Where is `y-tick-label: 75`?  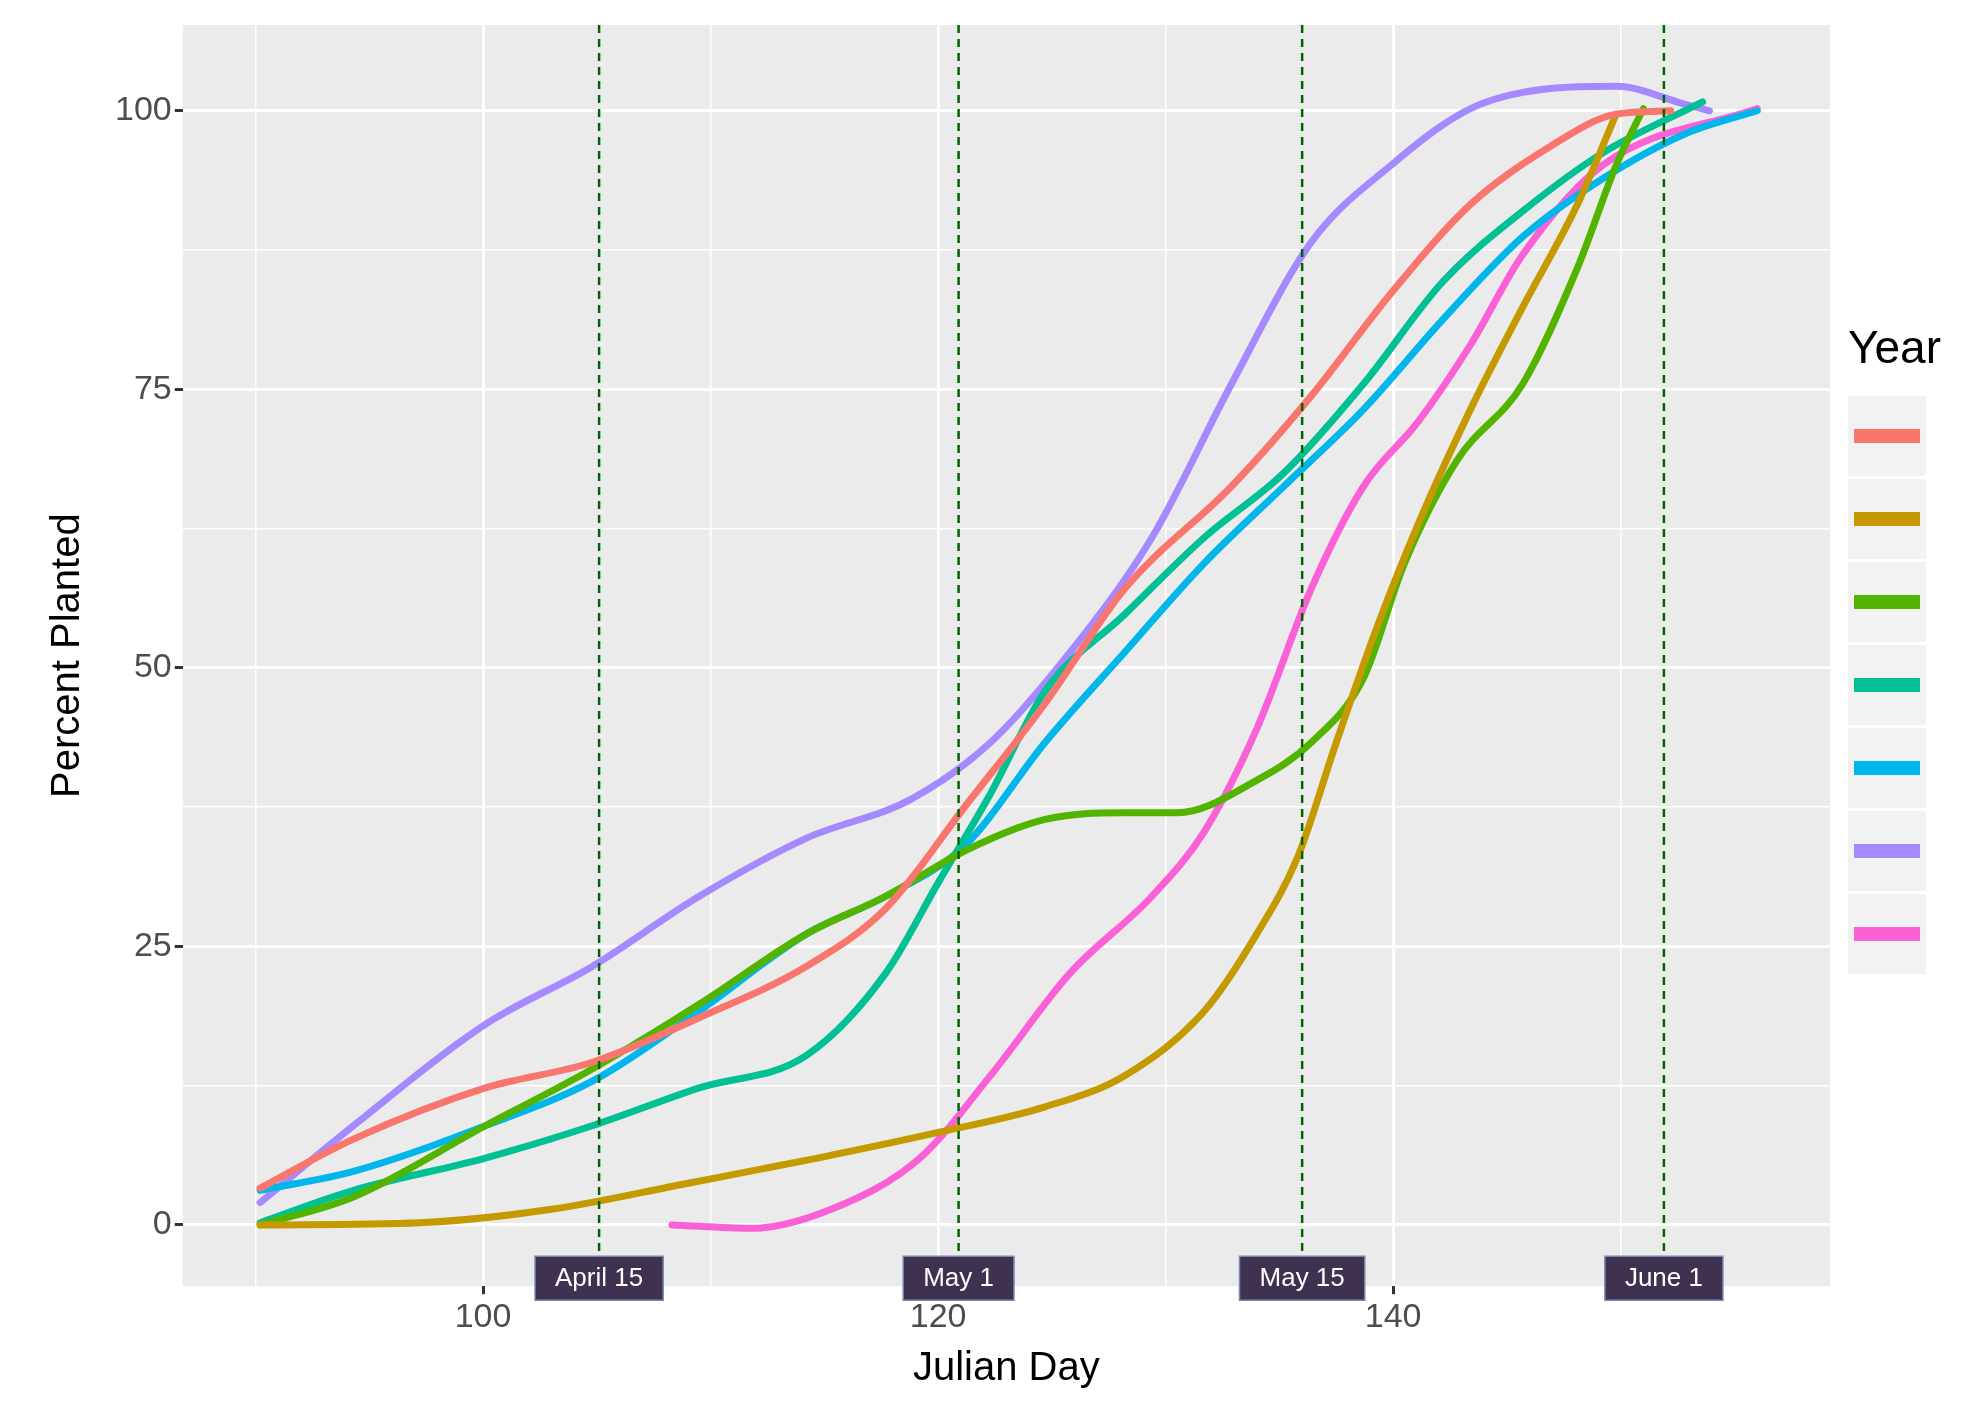 y-tick-label: 75 is located at coordinates (152, 386).